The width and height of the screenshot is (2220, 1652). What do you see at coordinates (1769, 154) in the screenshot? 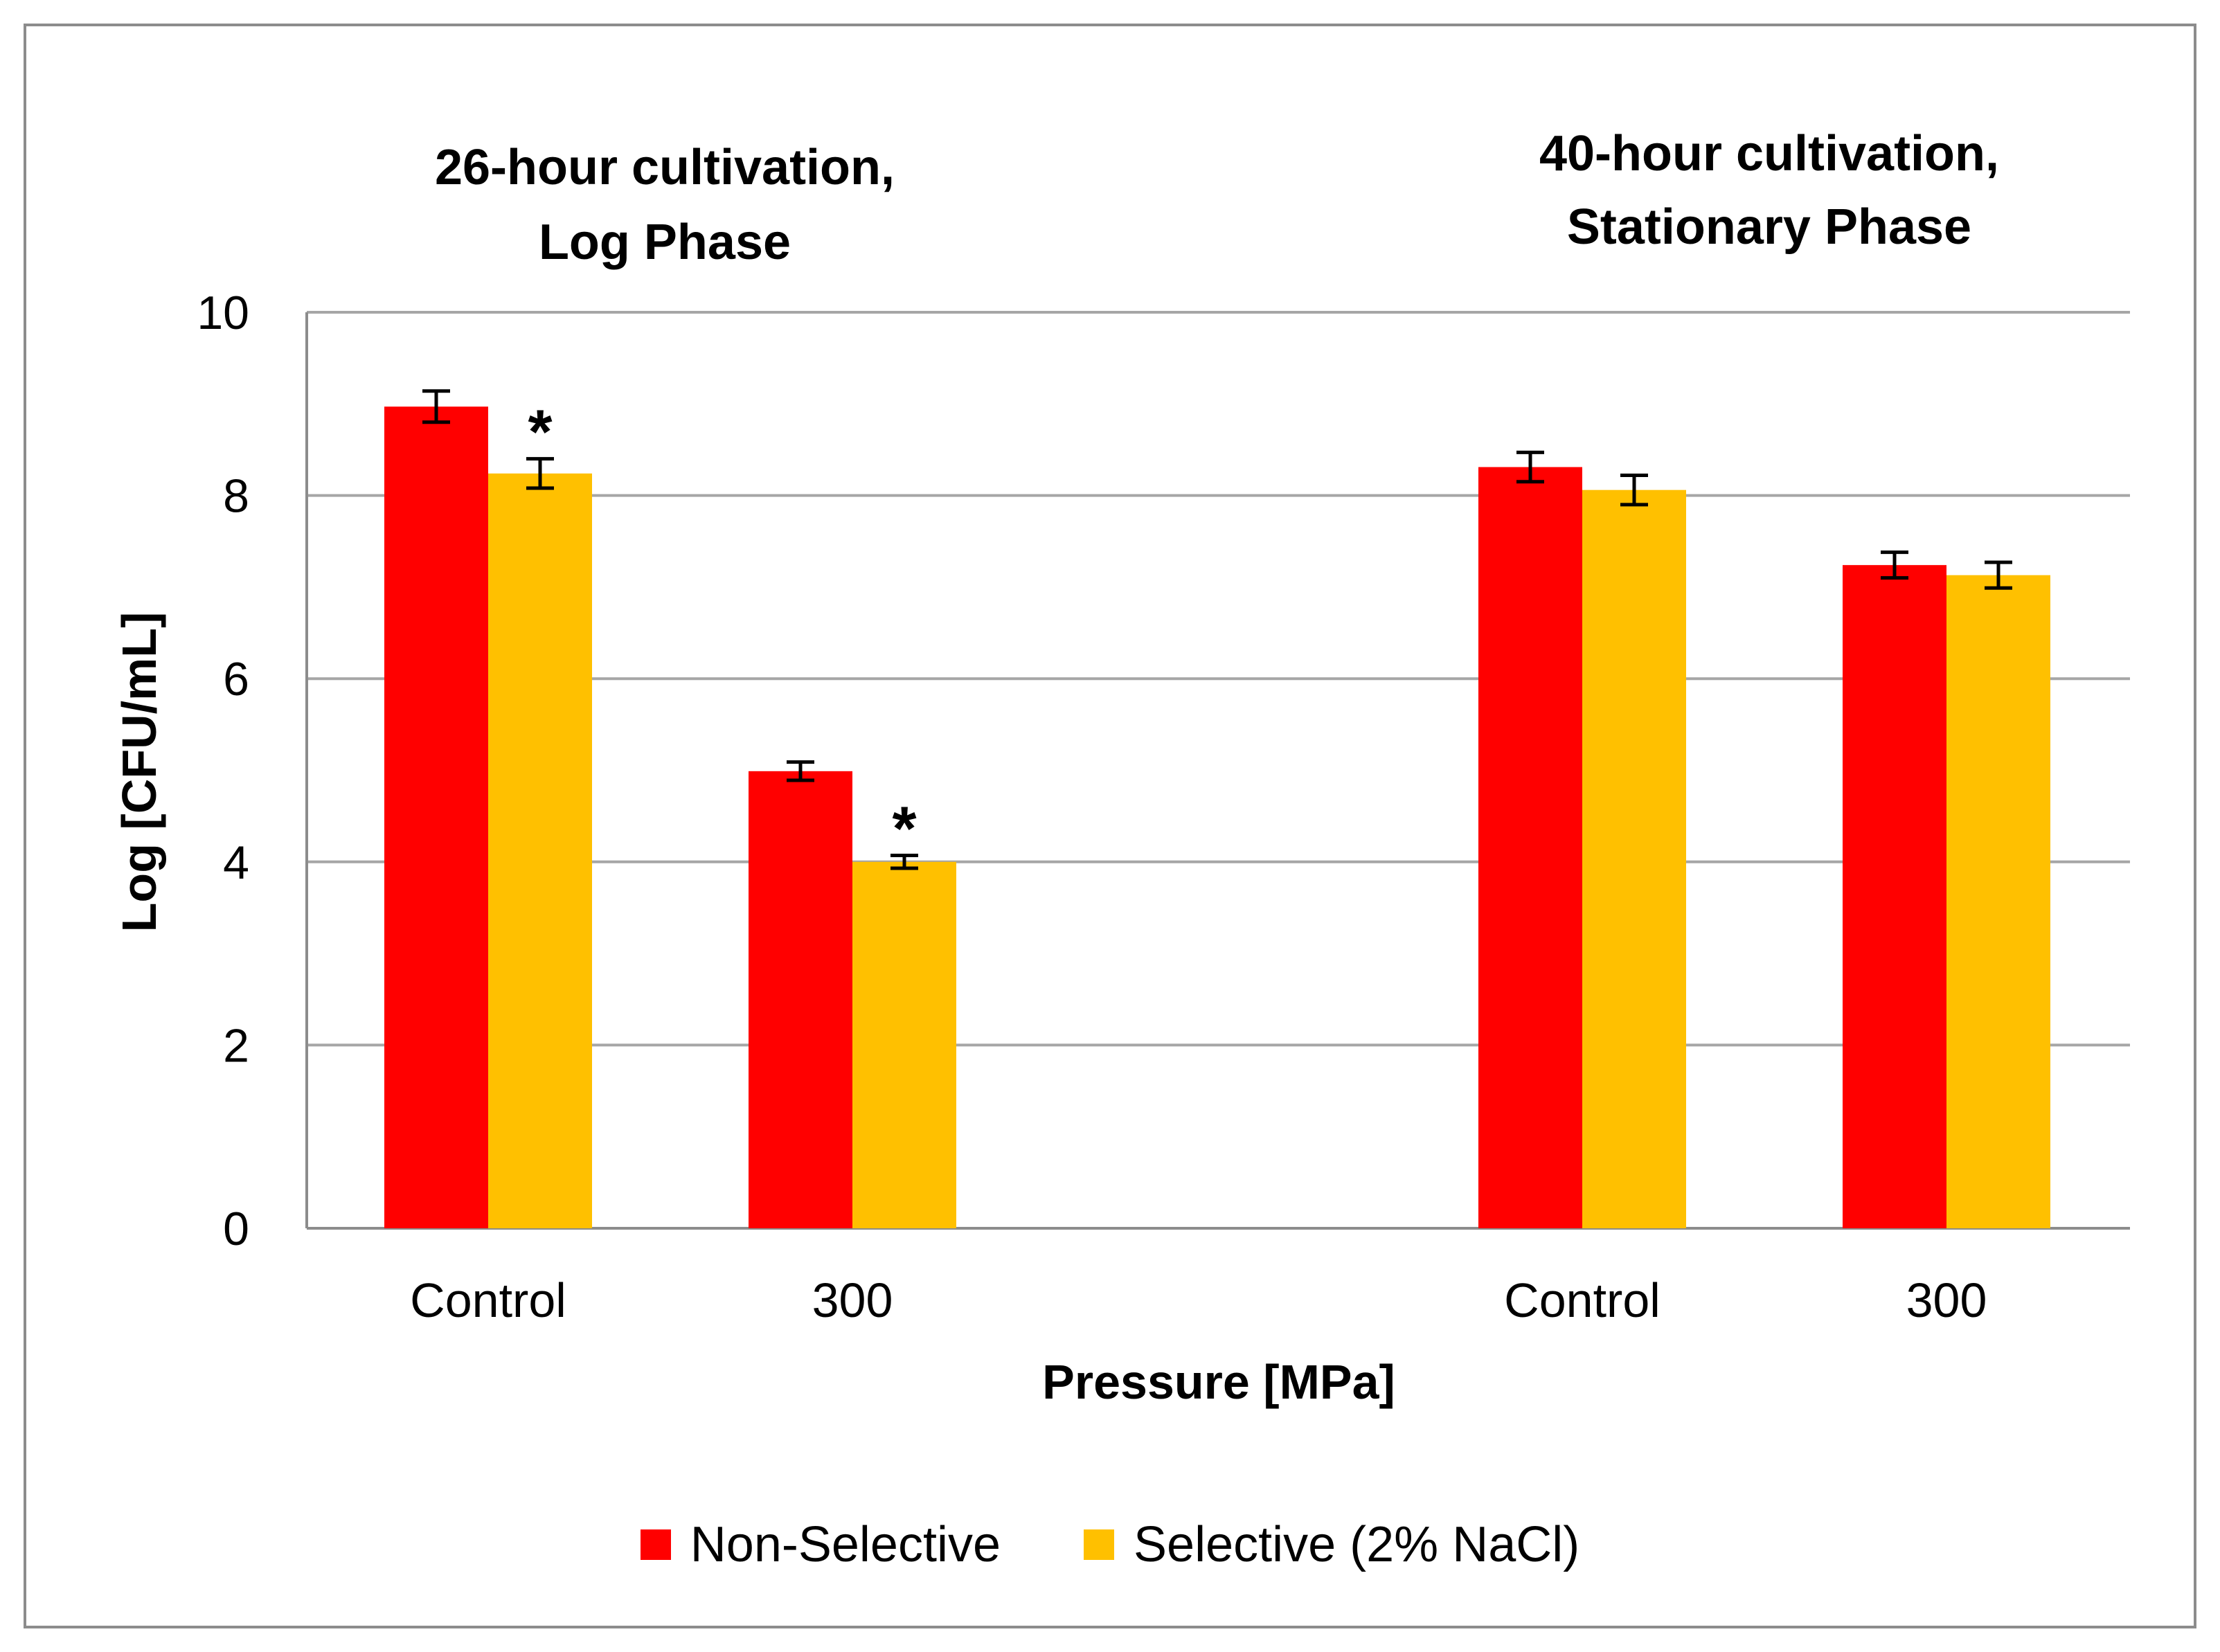
I see `group-title-line: 40-hour cultivation,` at bounding box center [1769, 154].